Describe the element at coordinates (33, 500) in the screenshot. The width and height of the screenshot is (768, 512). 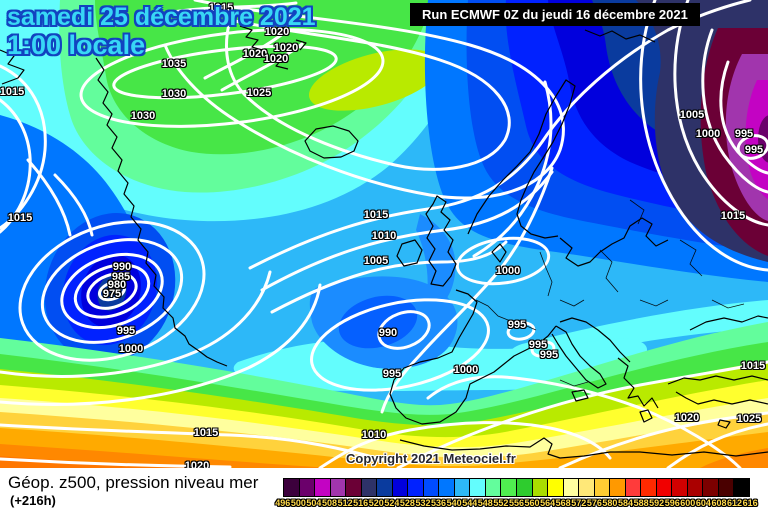
I see `forecast-lead-time: (+216h)` at that location.